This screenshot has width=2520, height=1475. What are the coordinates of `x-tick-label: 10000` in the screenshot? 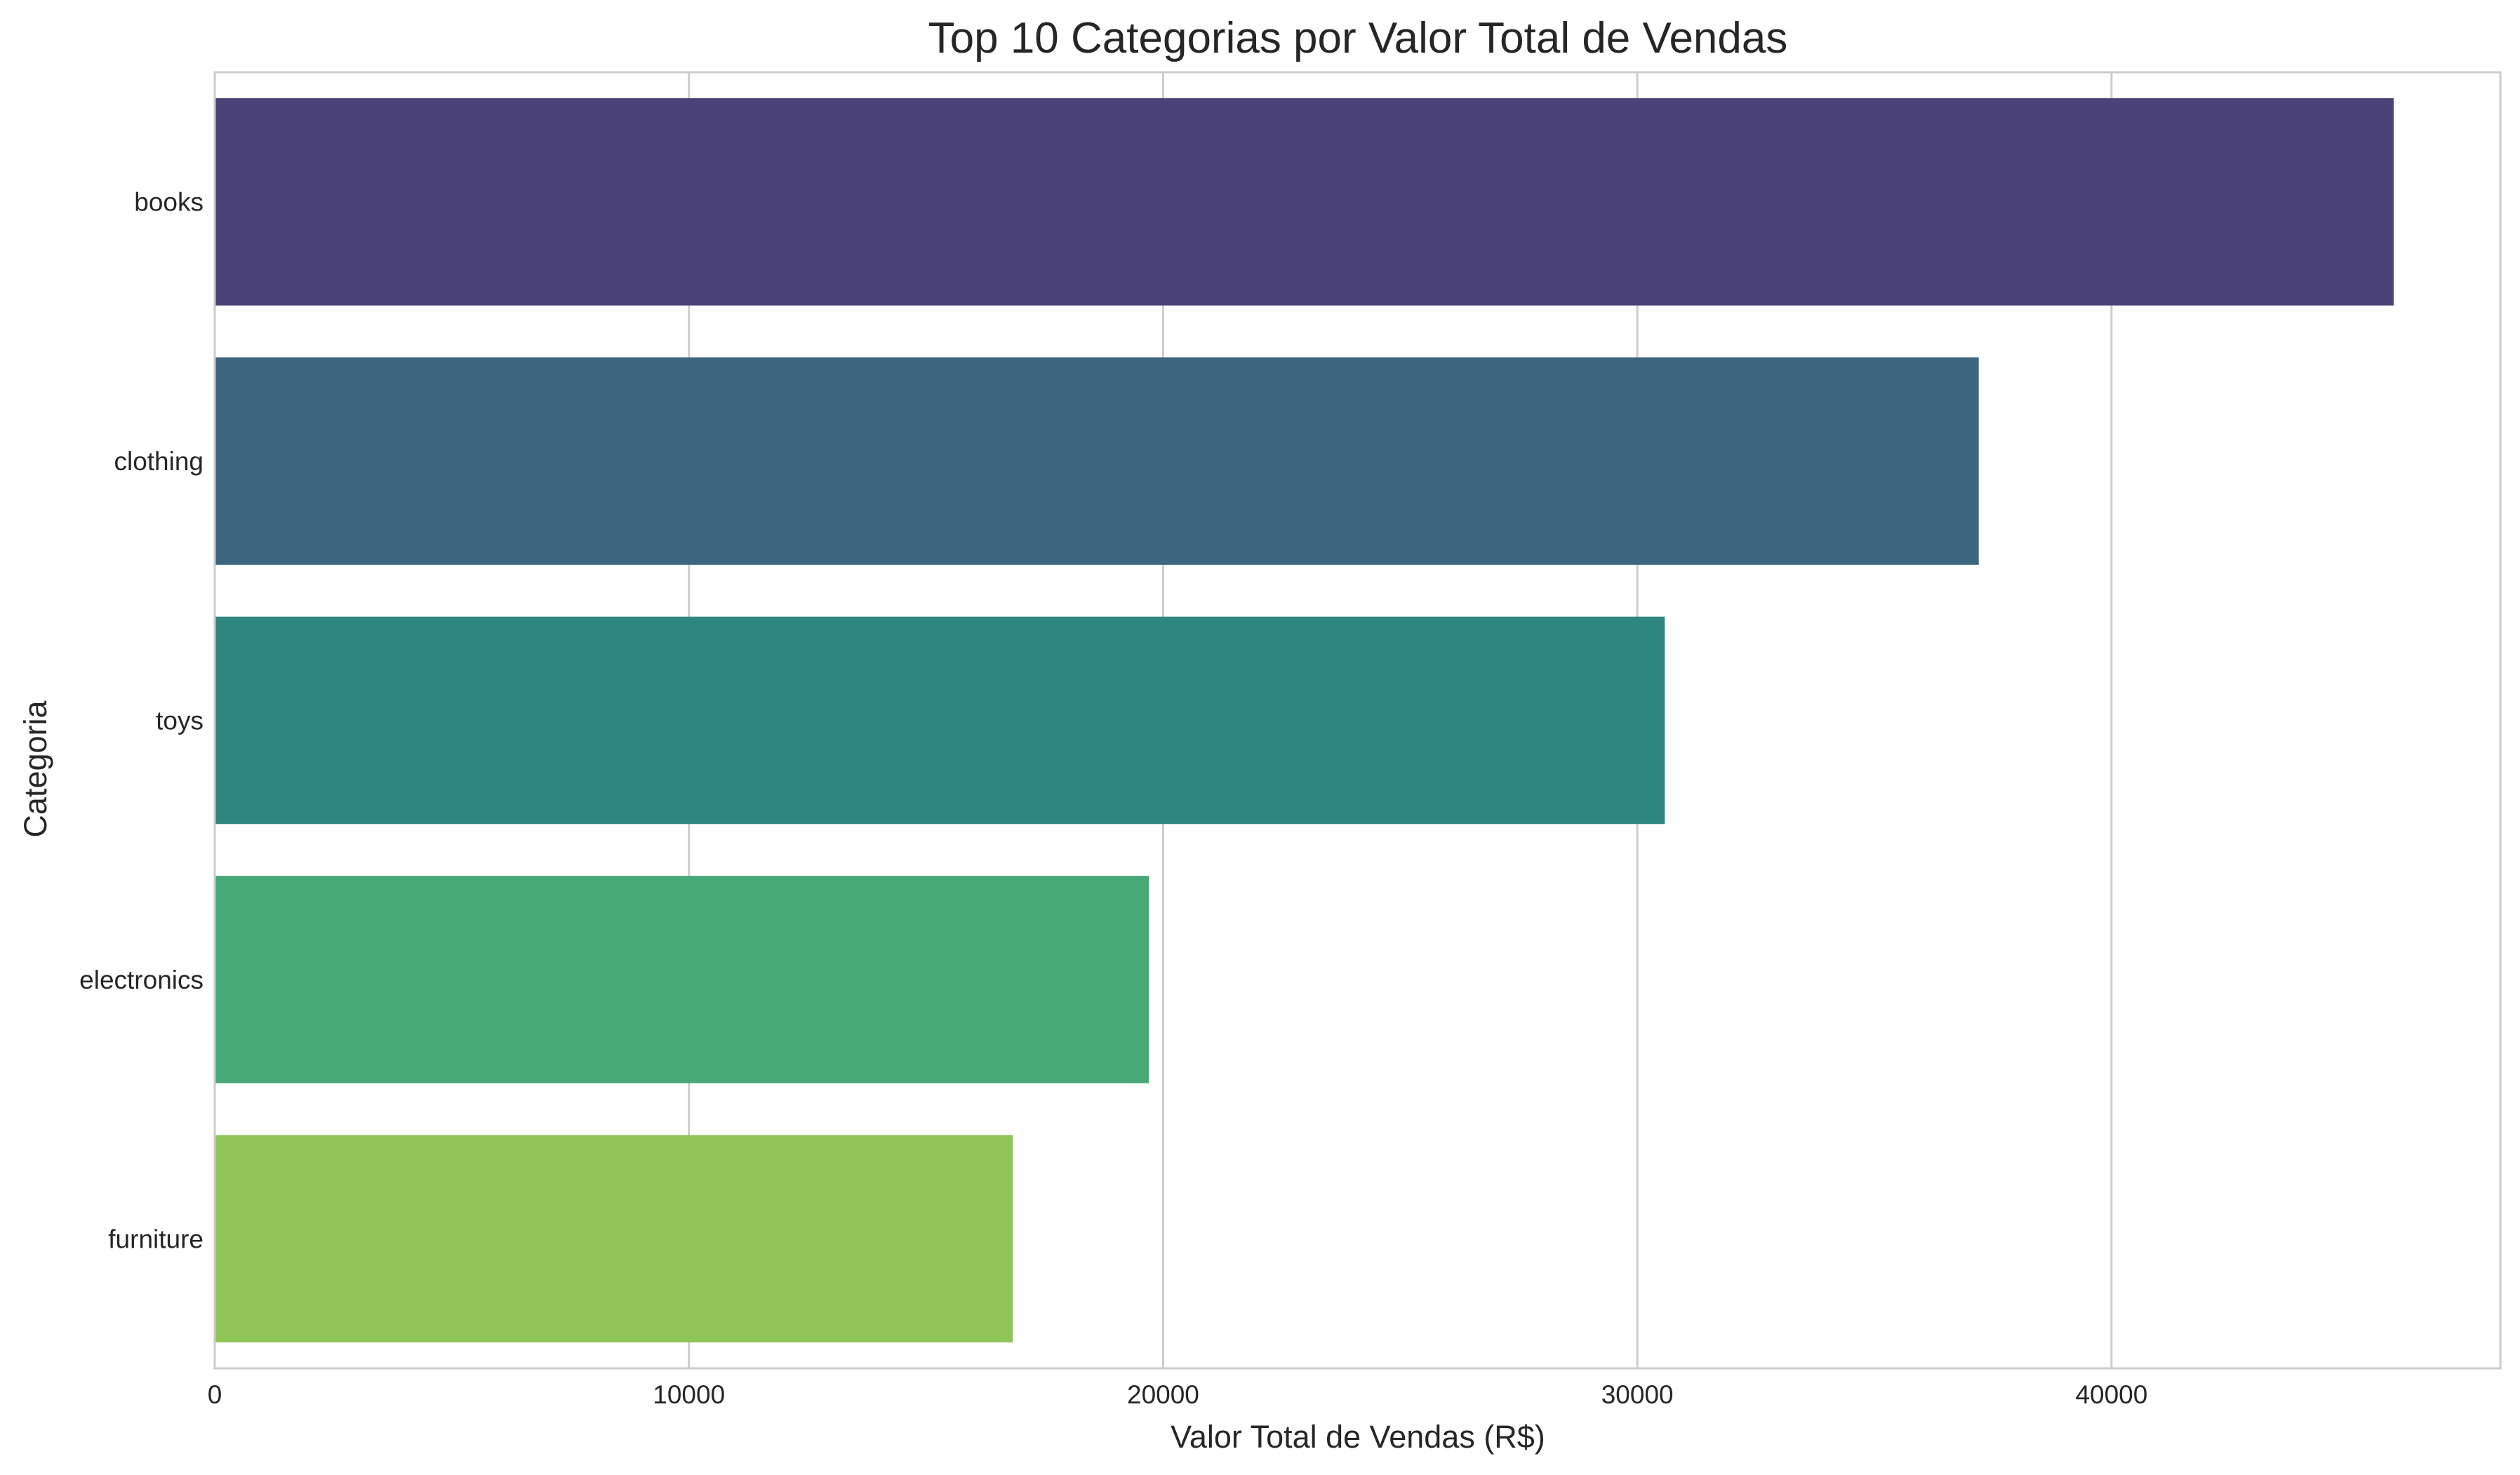 It's located at (689, 1394).